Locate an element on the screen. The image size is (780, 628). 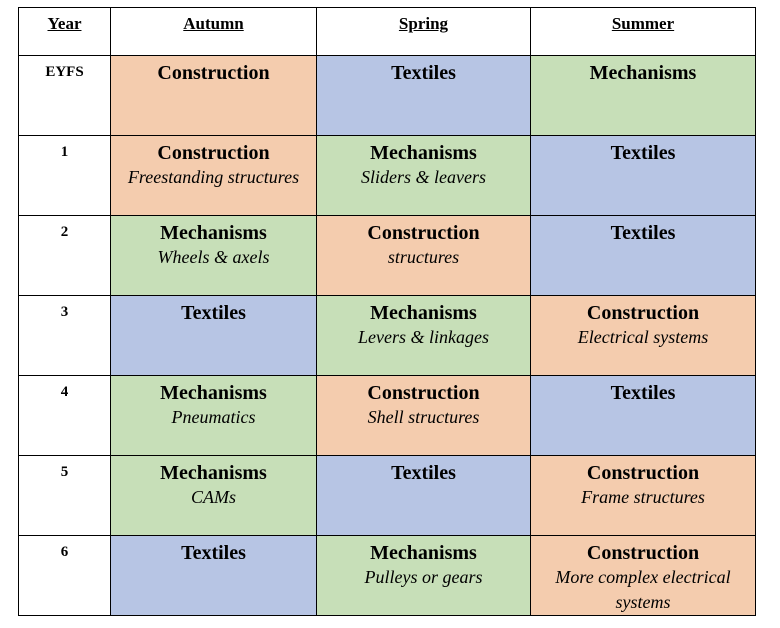
autumn-cell: Construction Freestanding structures is located at coordinates (213, 175).